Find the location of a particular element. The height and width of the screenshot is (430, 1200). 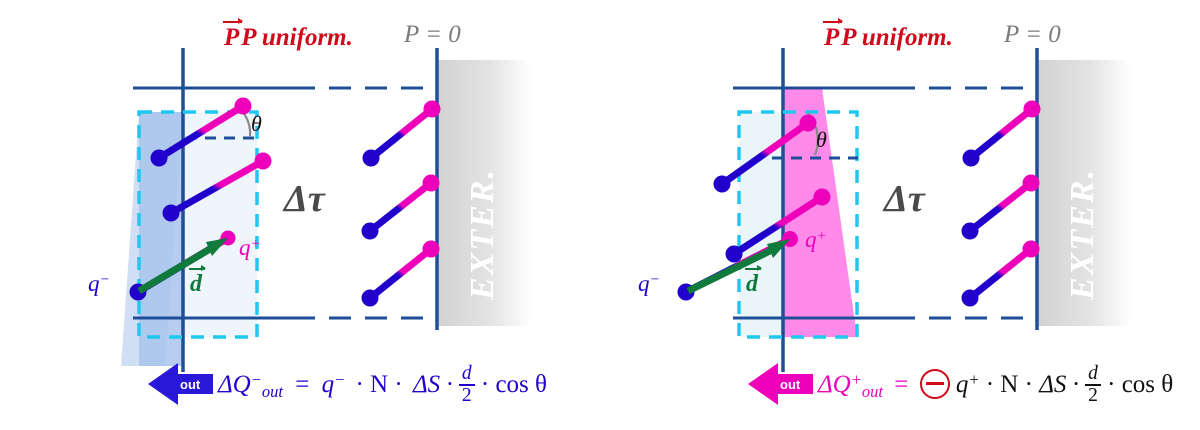

circled-minus-icon is located at coordinates (934, 384).